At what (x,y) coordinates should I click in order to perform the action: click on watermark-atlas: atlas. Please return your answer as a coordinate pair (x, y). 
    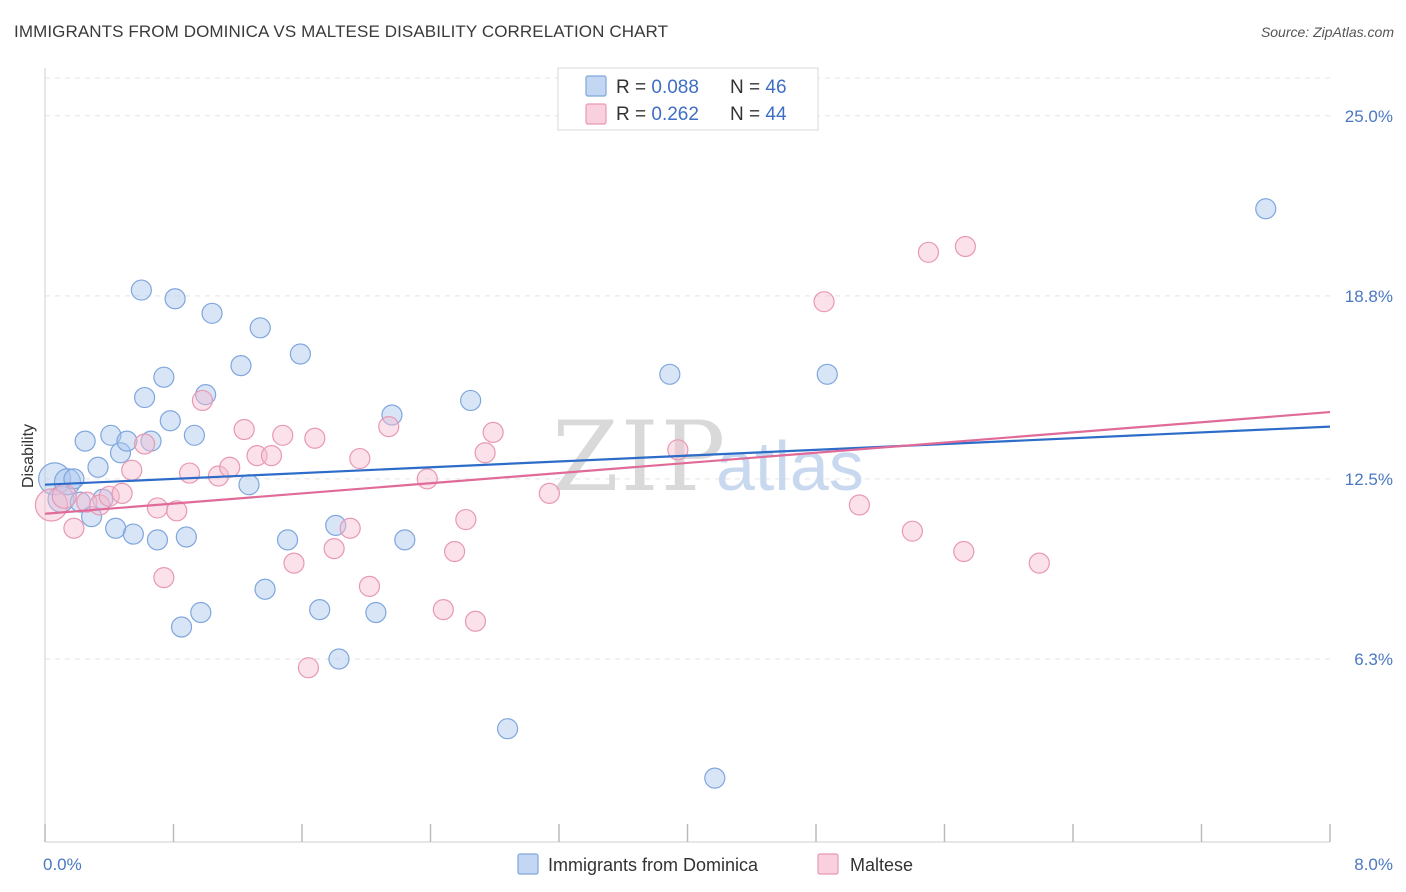
    Looking at the image, I should click on (790, 466).